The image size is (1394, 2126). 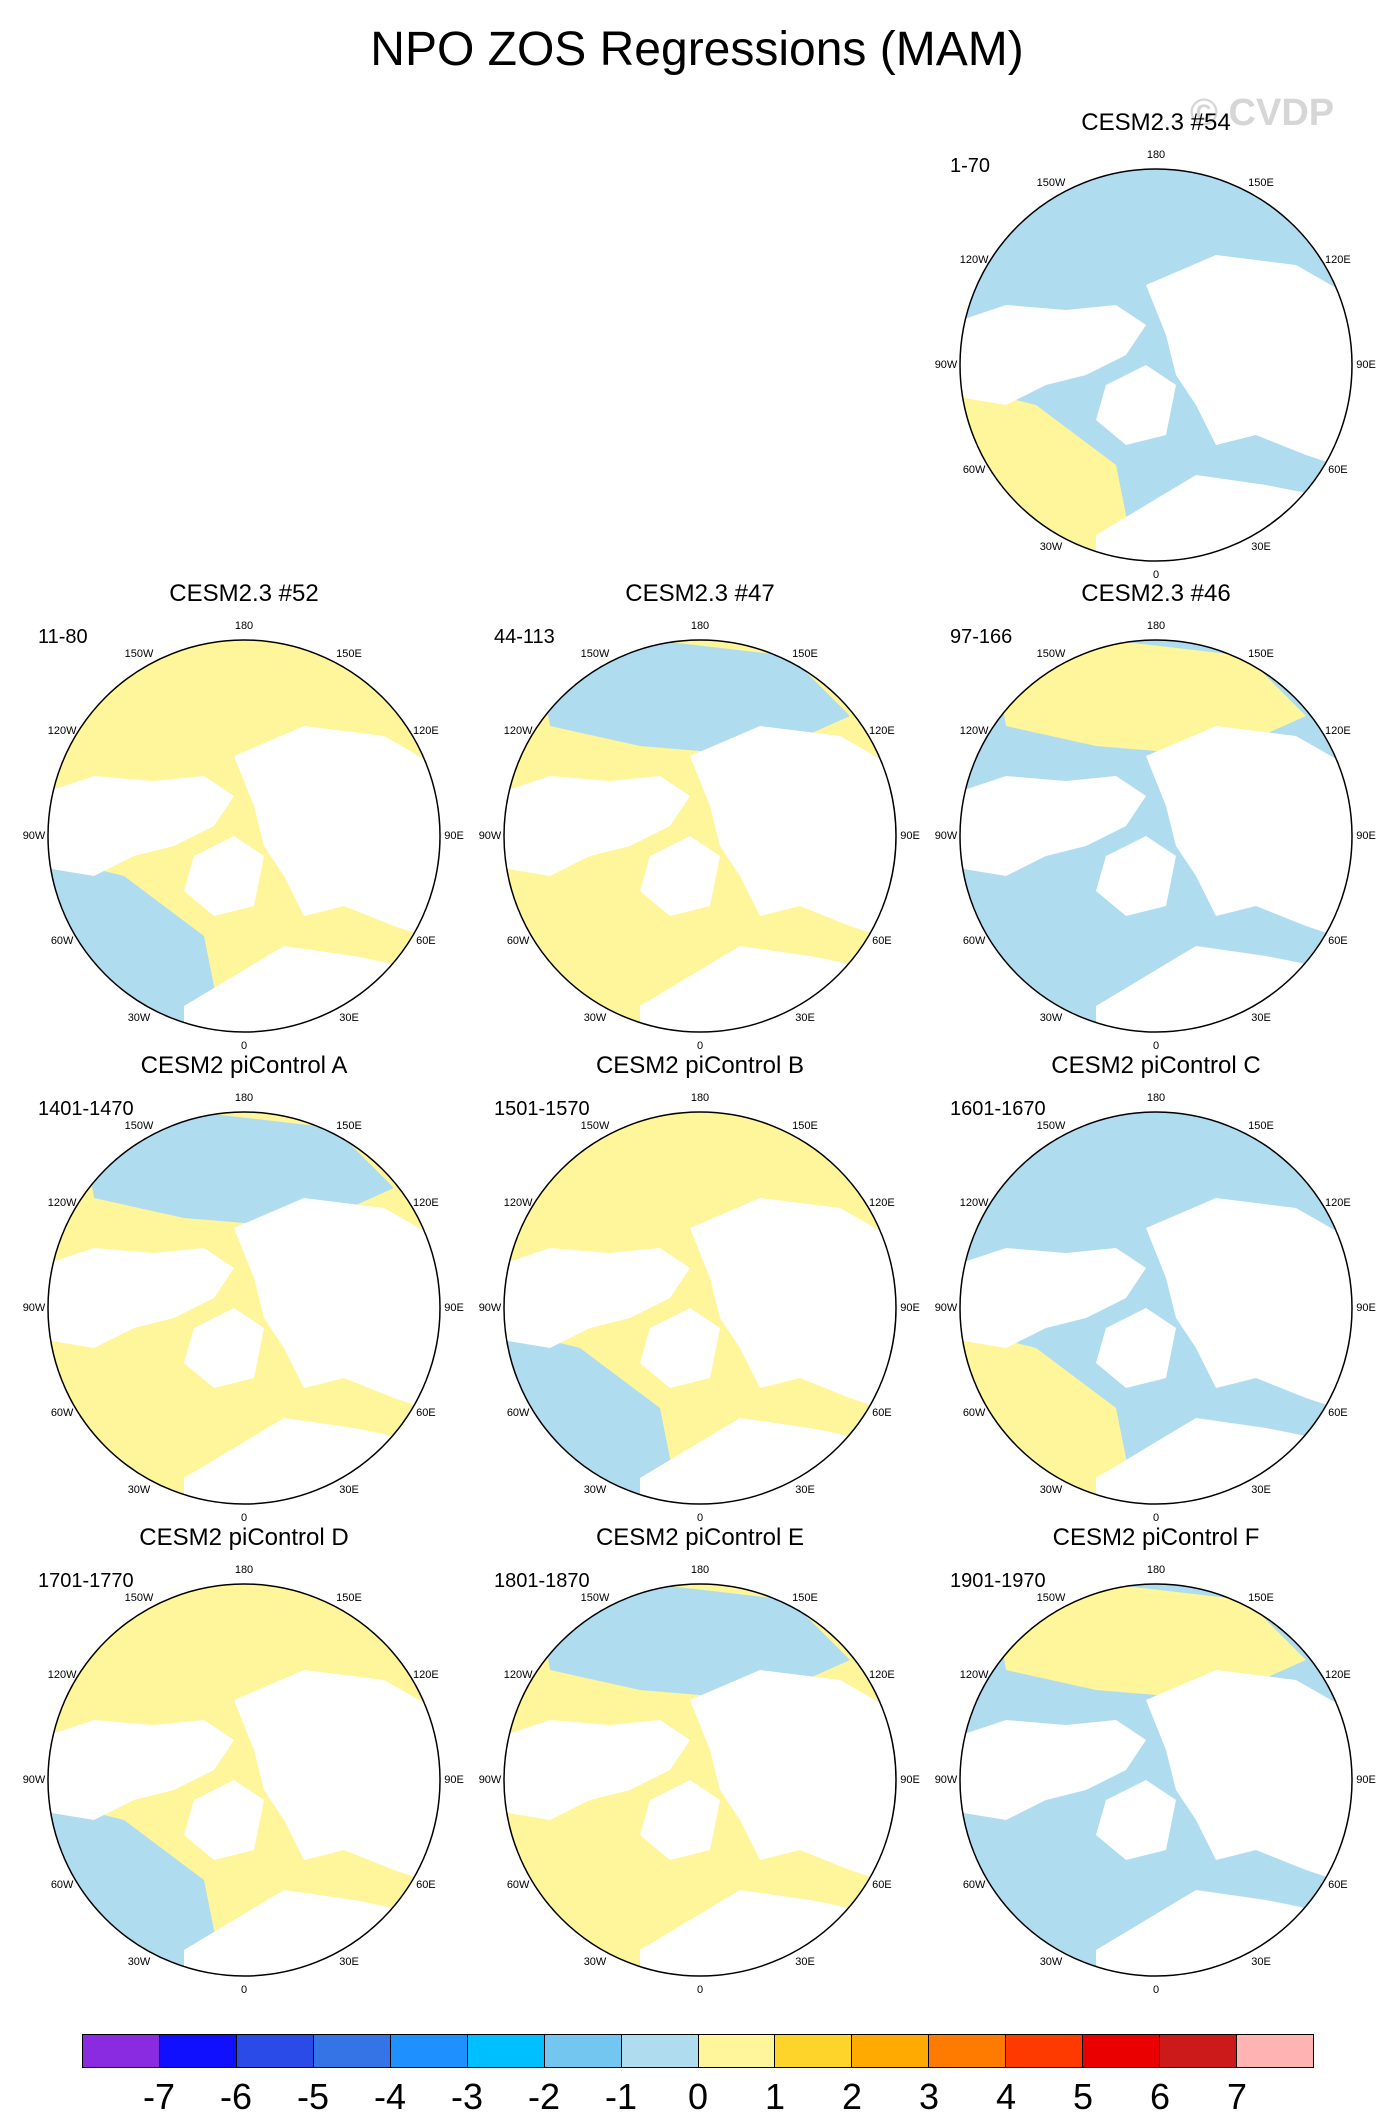 I want to click on panel-title: CESM2.3 #47, so click(x=700, y=593).